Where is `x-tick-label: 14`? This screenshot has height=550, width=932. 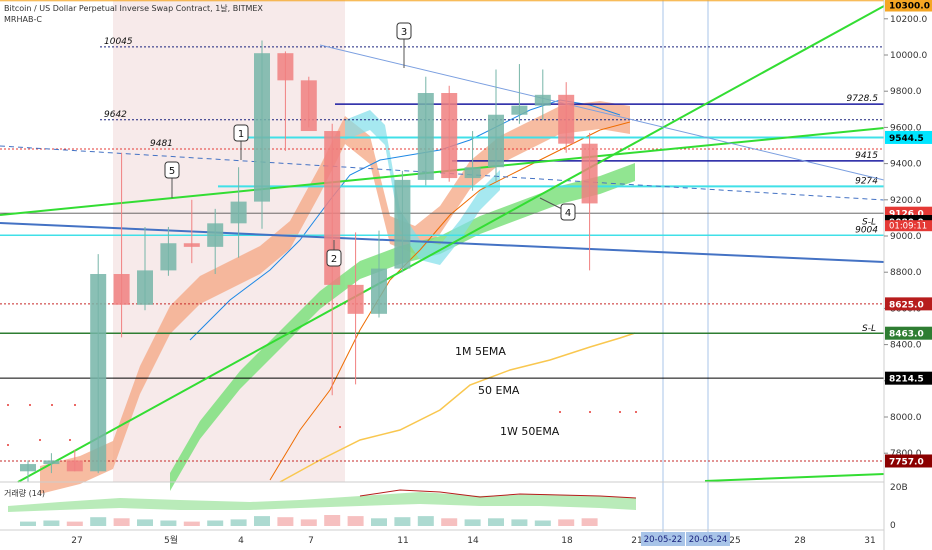
x-tick-label: 14 is located at coordinates (473, 541).